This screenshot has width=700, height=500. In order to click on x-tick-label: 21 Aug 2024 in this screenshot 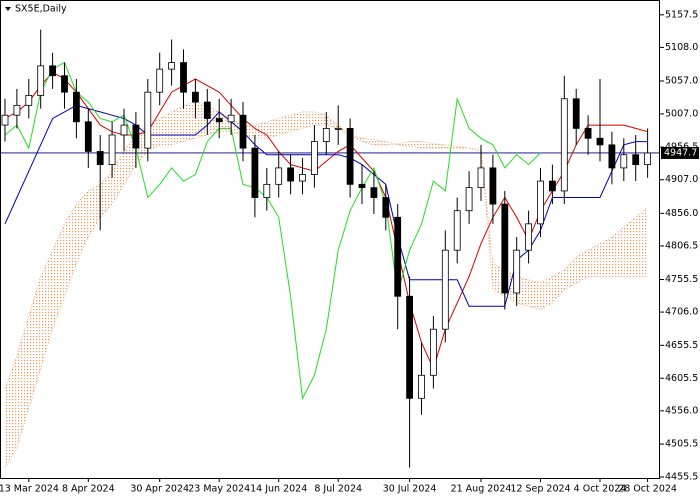, I will do `click(481, 489)`.